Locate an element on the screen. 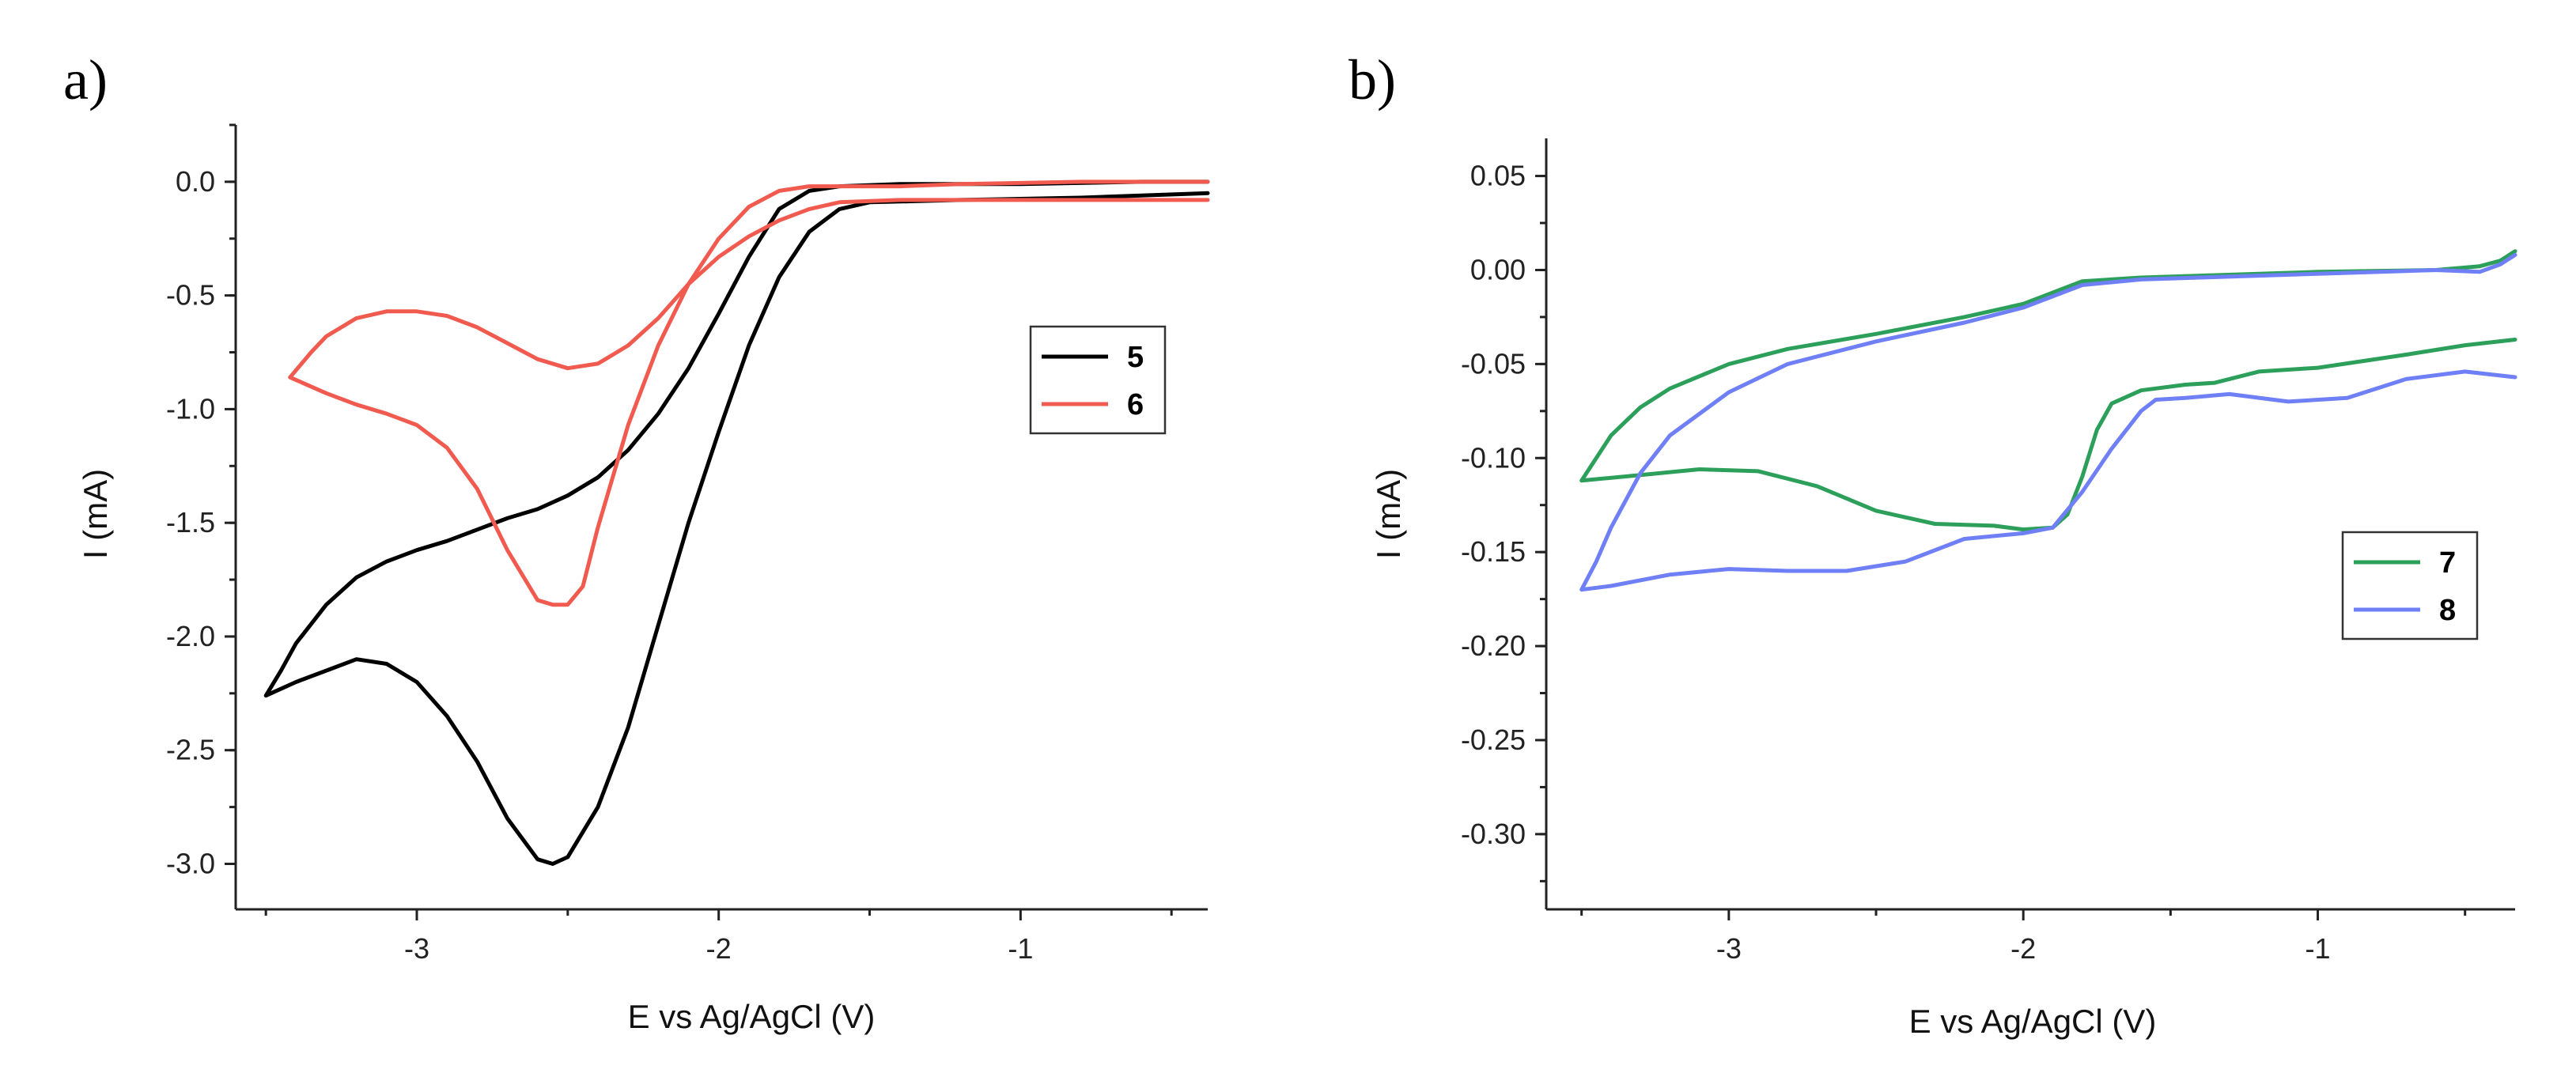 The height and width of the screenshot is (1092, 2576). chart-b-y-tick-label: -0.30 is located at coordinates (1494, 834).